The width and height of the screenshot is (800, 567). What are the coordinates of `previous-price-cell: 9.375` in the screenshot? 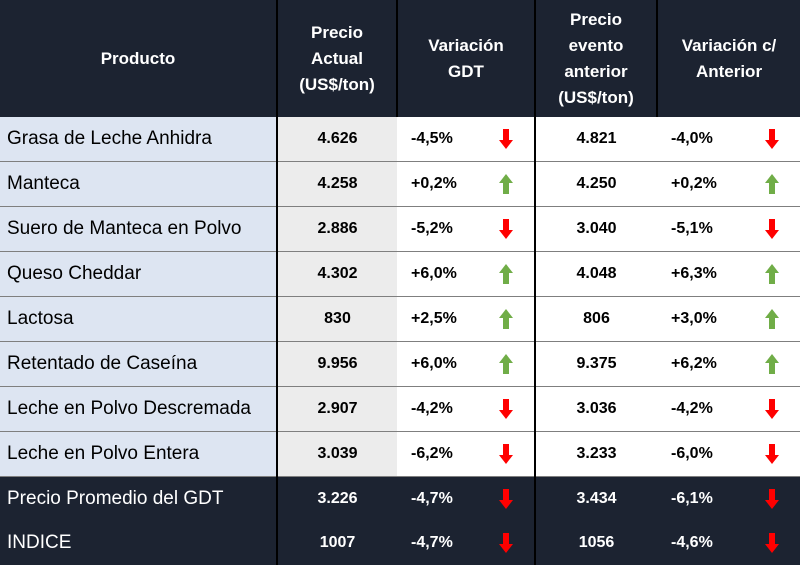 It's located at (596, 364).